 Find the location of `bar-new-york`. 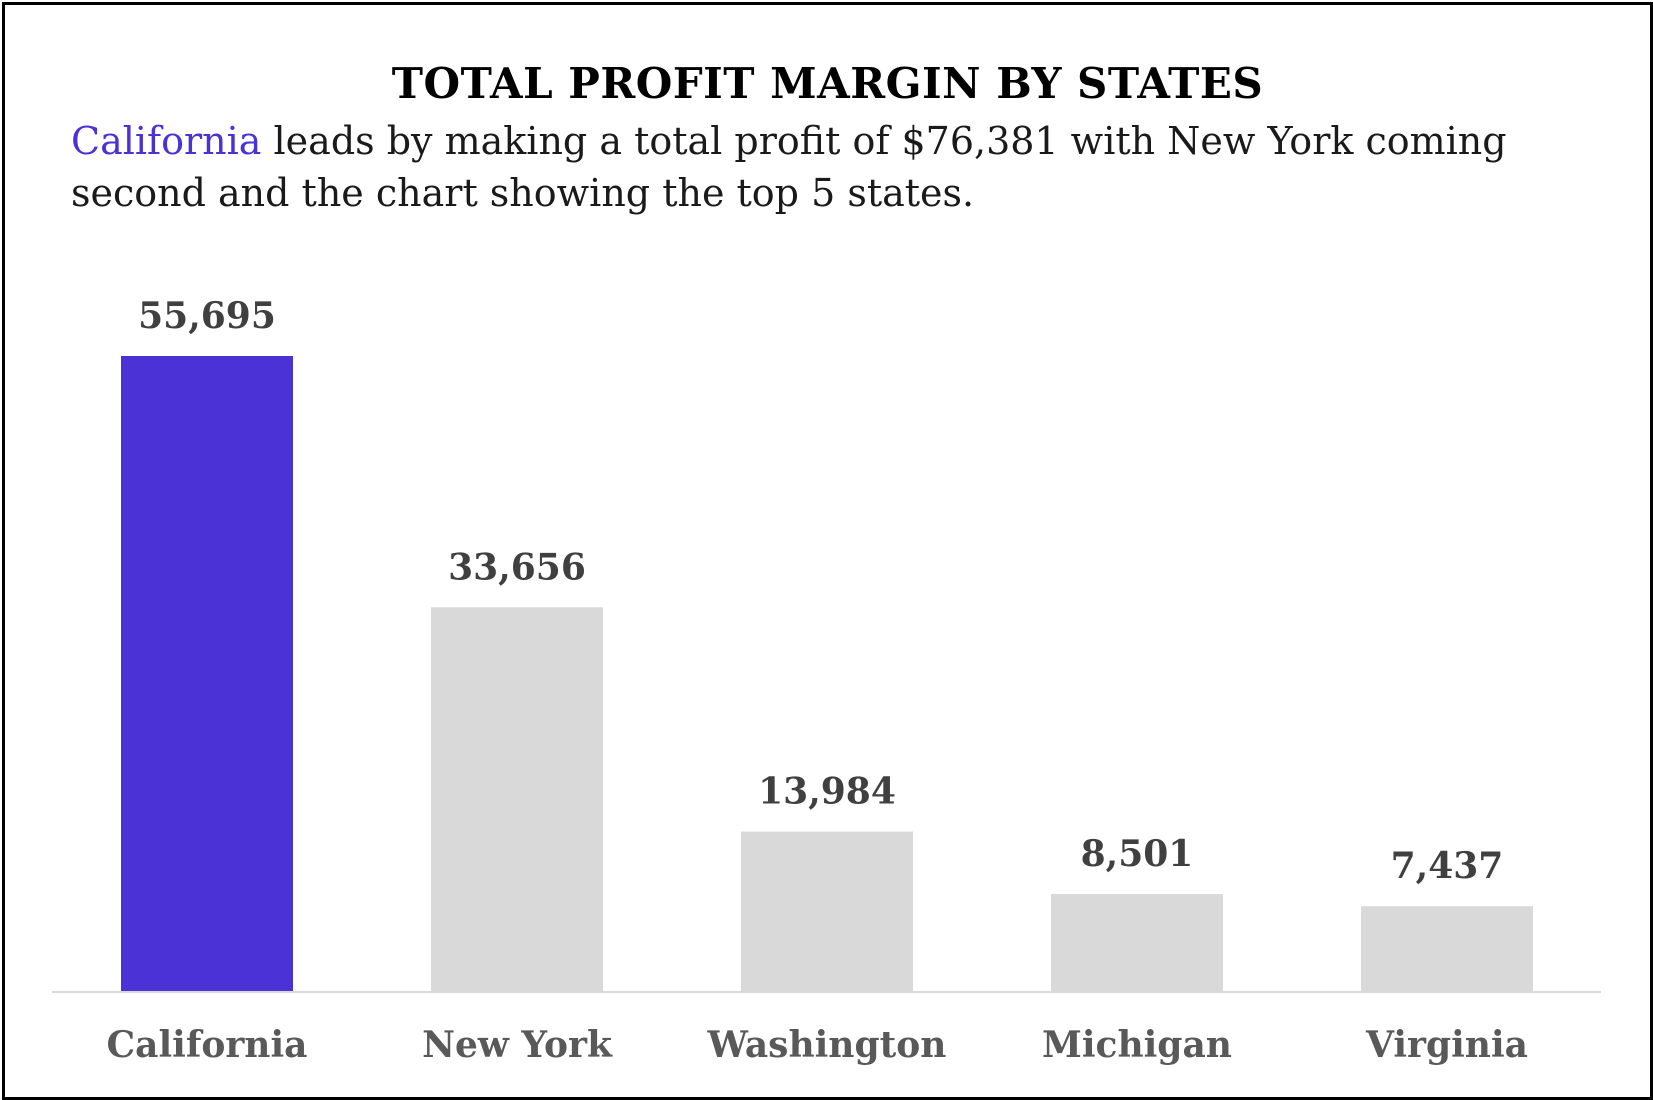

bar-new-york is located at coordinates (517, 799).